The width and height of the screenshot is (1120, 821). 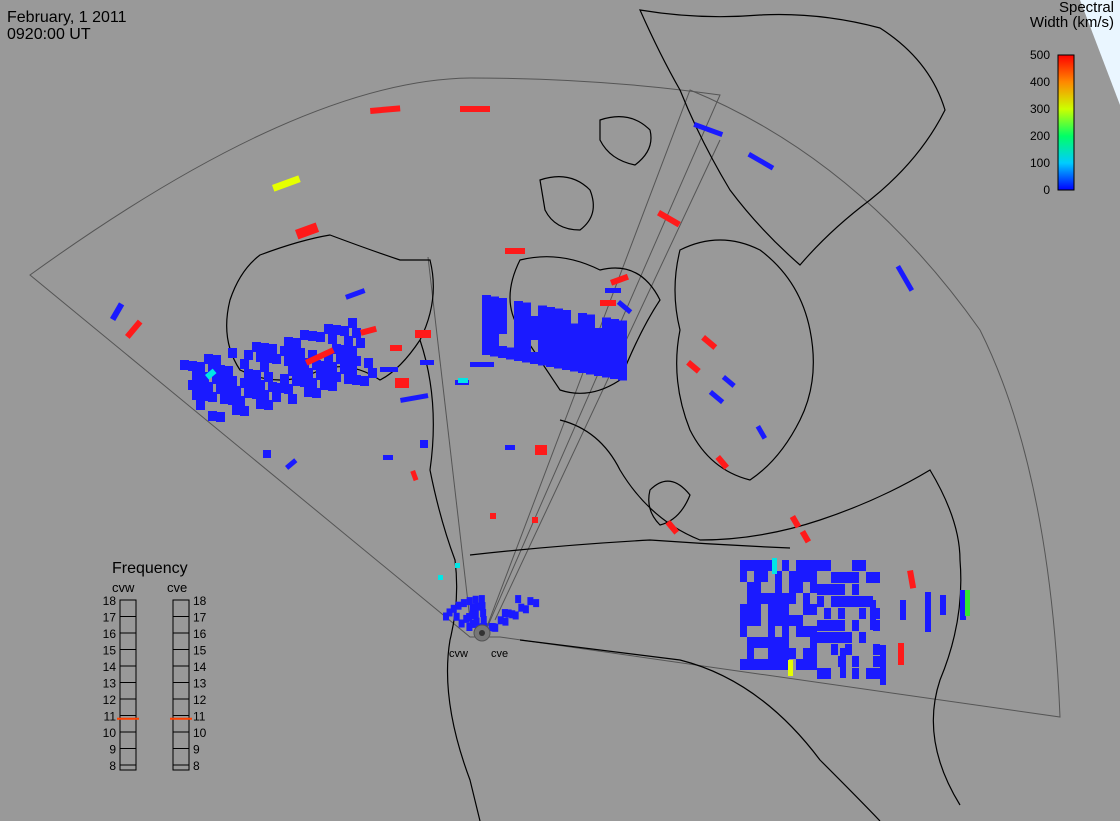 I want to click on frequency-scale-label: 18, so click(x=110, y=601).